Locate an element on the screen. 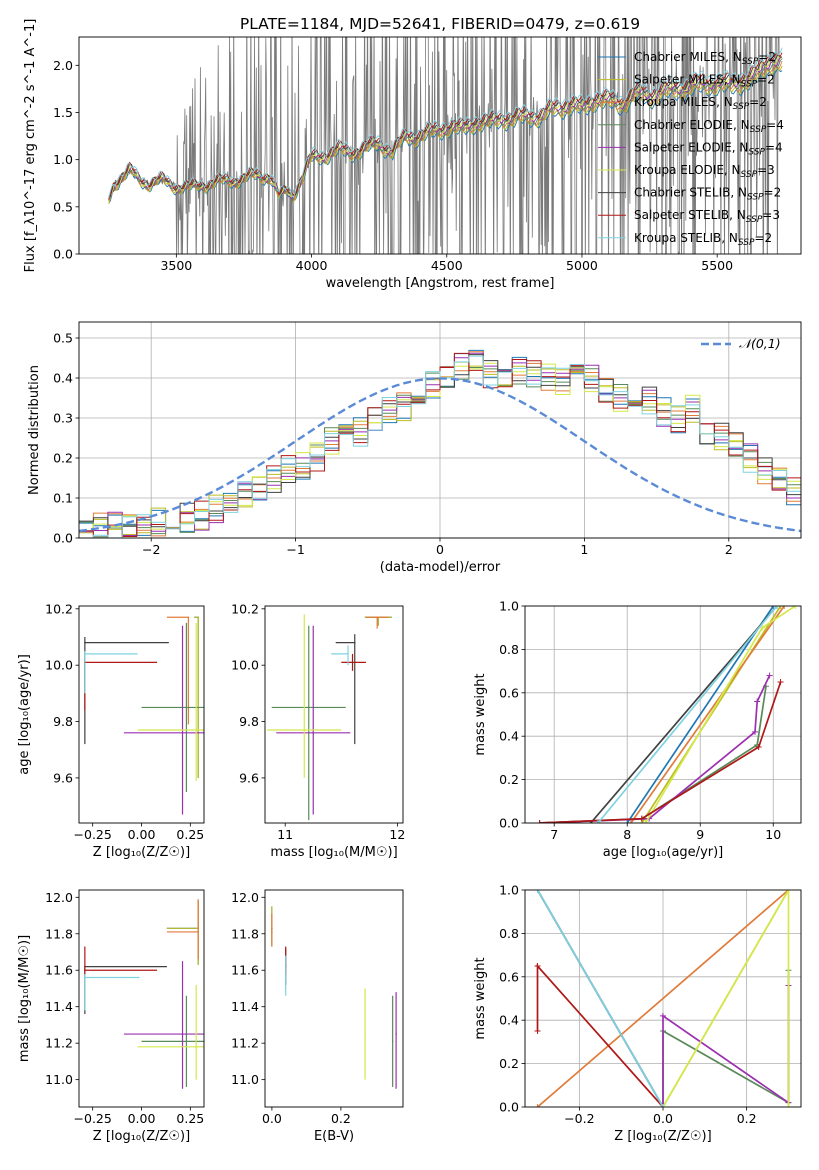  legend-model-name: Chabrier ELODIE is located at coordinates (683, 125).